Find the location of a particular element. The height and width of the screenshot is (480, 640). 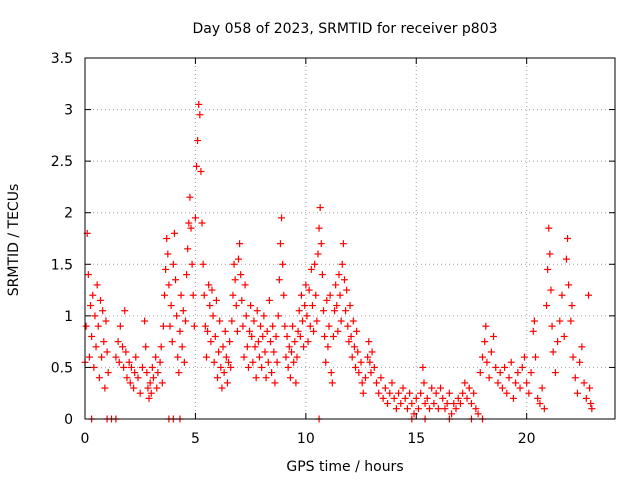

x-tick-label: 20 is located at coordinates (527, 439).